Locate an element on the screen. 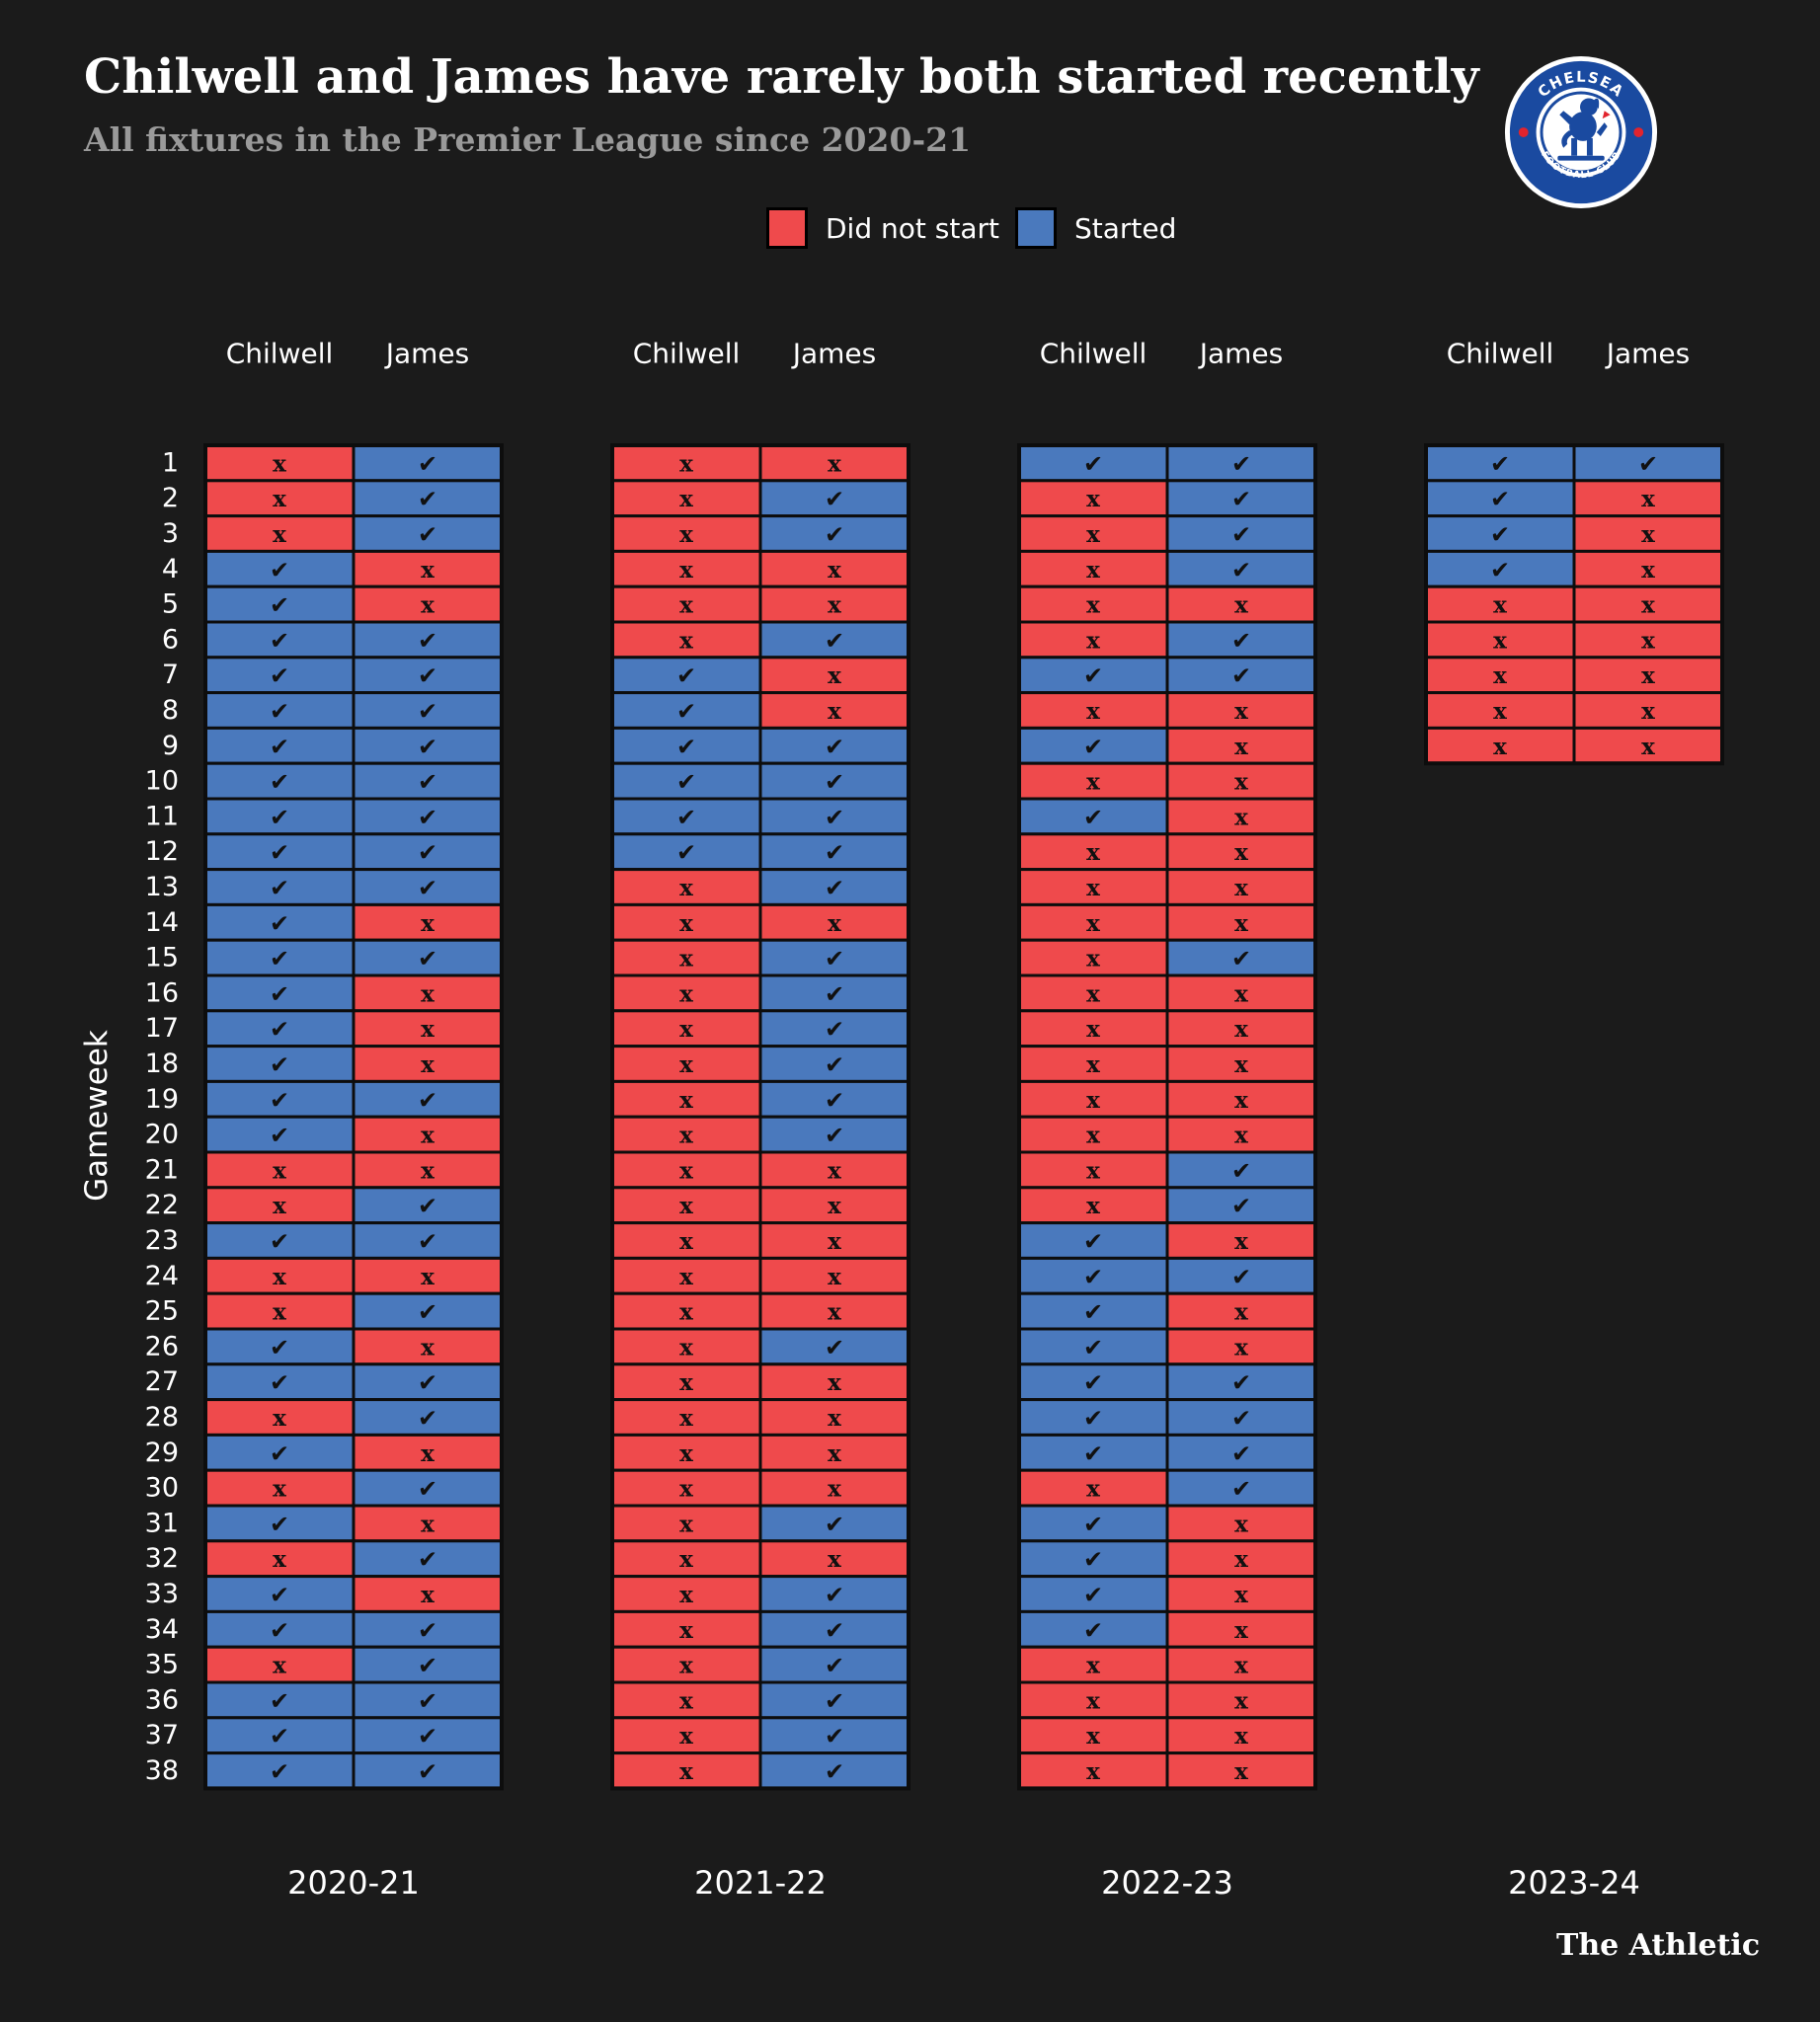 The width and height of the screenshot is (1820, 2022). player-column-header: James is located at coordinates (834, 354).